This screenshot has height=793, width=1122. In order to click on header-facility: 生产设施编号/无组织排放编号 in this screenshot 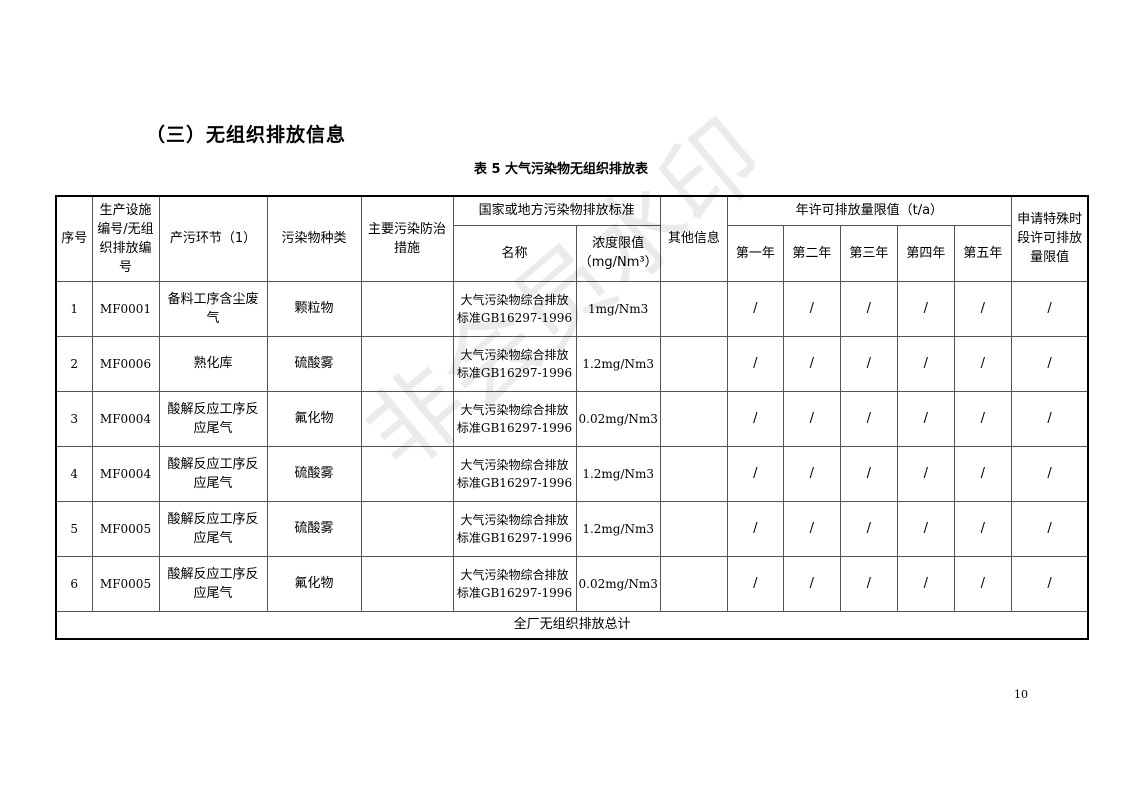, I will do `click(125, 238)`.